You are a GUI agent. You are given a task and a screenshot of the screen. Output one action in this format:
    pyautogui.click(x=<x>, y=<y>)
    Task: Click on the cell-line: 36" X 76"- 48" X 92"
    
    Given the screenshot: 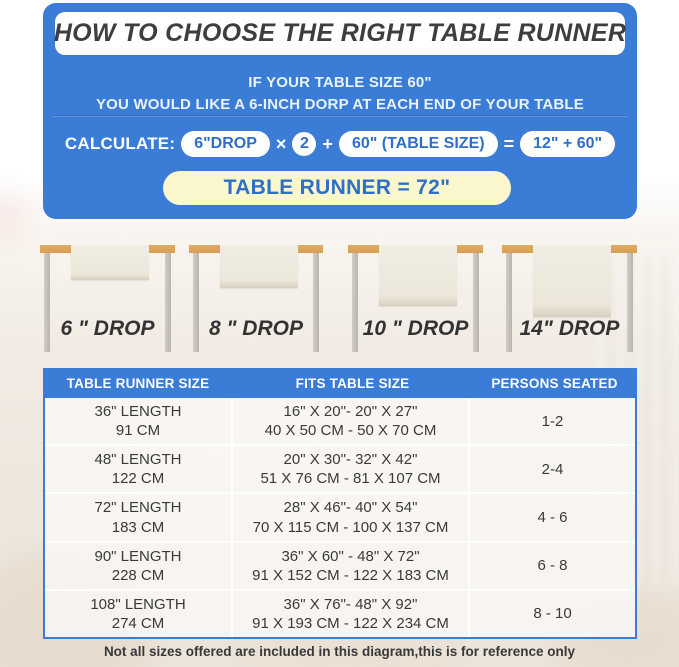 What is the action you would take?
    pyautogui.click(x=350, y=604)
    